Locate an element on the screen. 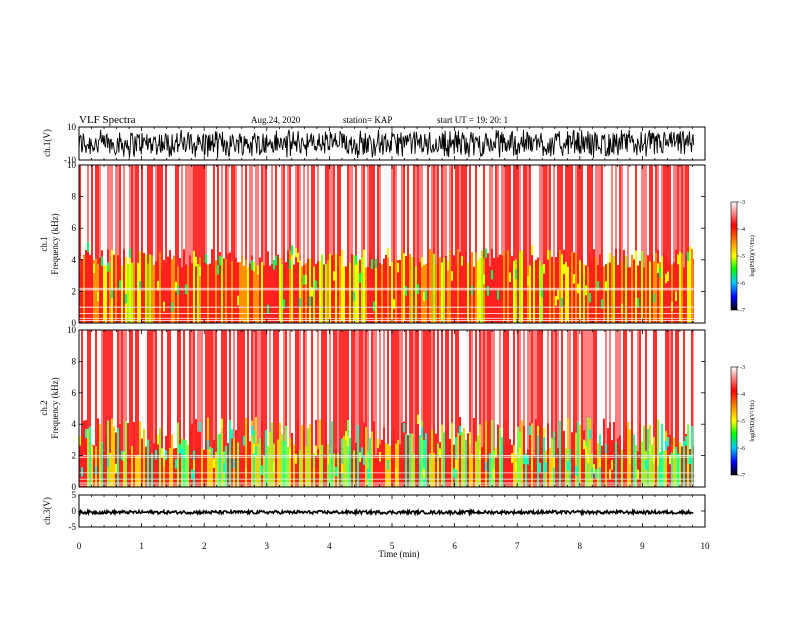 This screenshot has height=617, width=792. ch1-ylabel: ch.1(V) is located at coordinates (47, 143).